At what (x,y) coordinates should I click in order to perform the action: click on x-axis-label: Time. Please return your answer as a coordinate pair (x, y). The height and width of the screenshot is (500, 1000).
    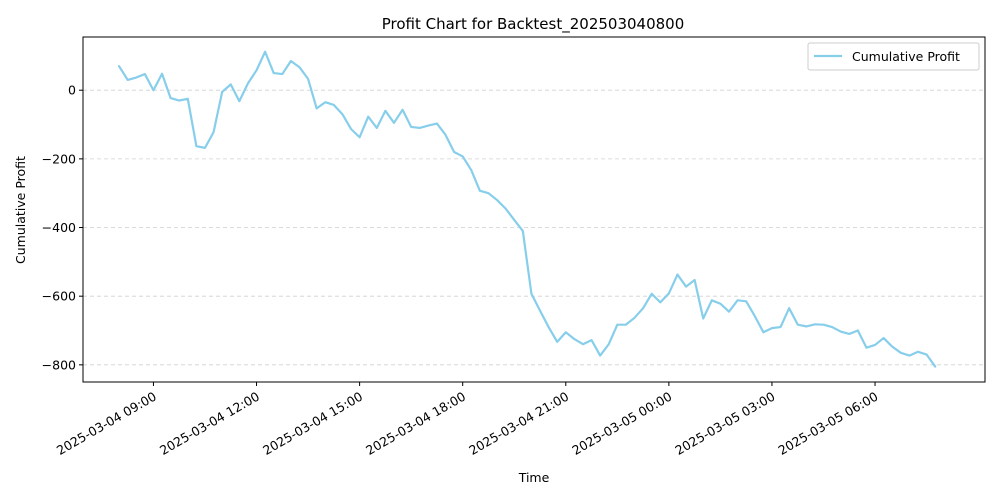
    Looking at the image, I should click on (534, 477).